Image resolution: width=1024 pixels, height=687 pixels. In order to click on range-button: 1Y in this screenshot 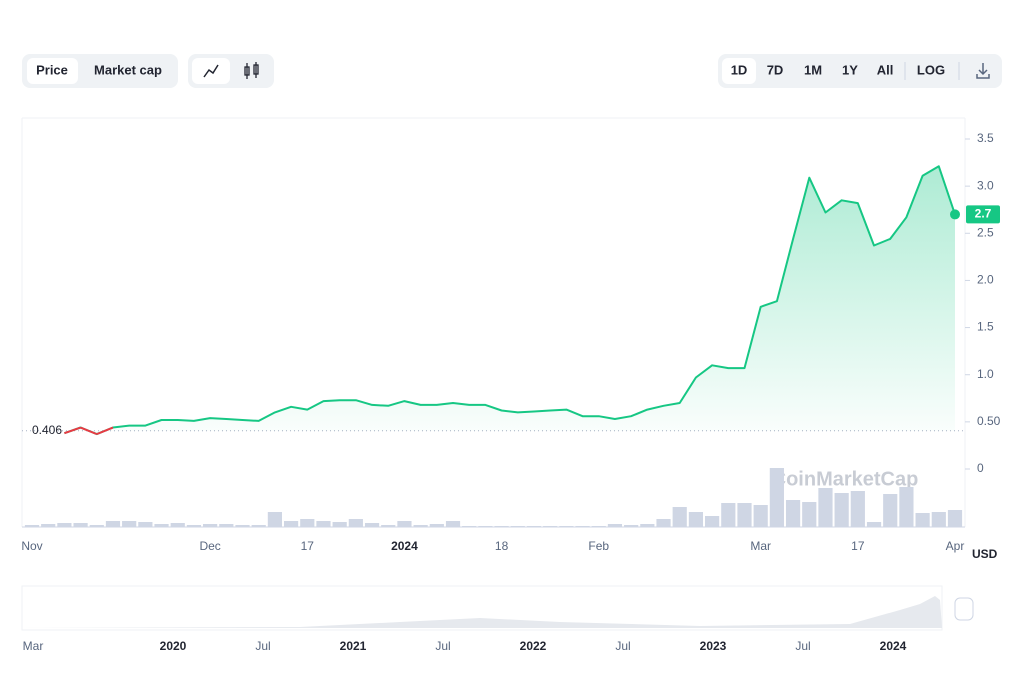, I will do `click(850, 69)`.